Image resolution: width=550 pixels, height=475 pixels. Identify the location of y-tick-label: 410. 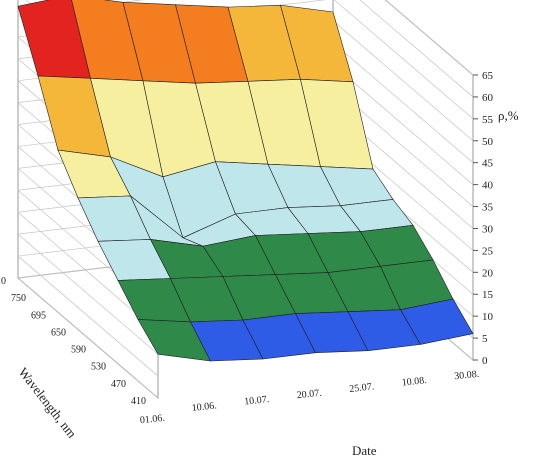
(138, 401).